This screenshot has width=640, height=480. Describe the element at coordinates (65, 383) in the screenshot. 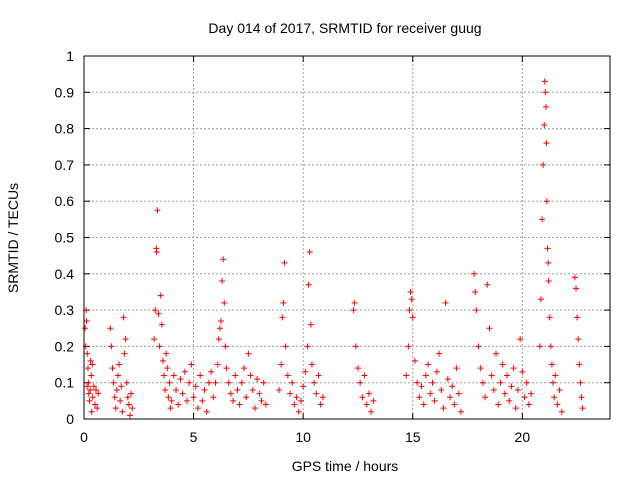

I see `y-tick-label: 0.1` at that location.